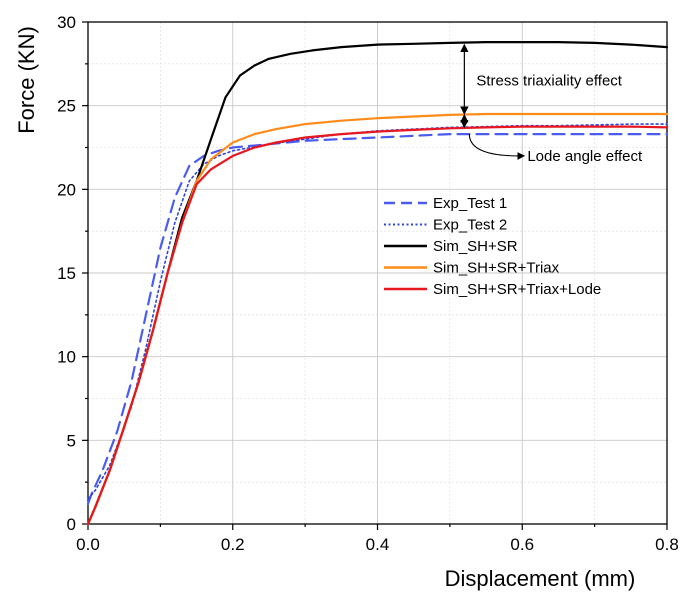  Describe the element at coordinates (496, 268) in the screenshot. I see `legend-label: Sim_SH+SR+Triax` at that location.